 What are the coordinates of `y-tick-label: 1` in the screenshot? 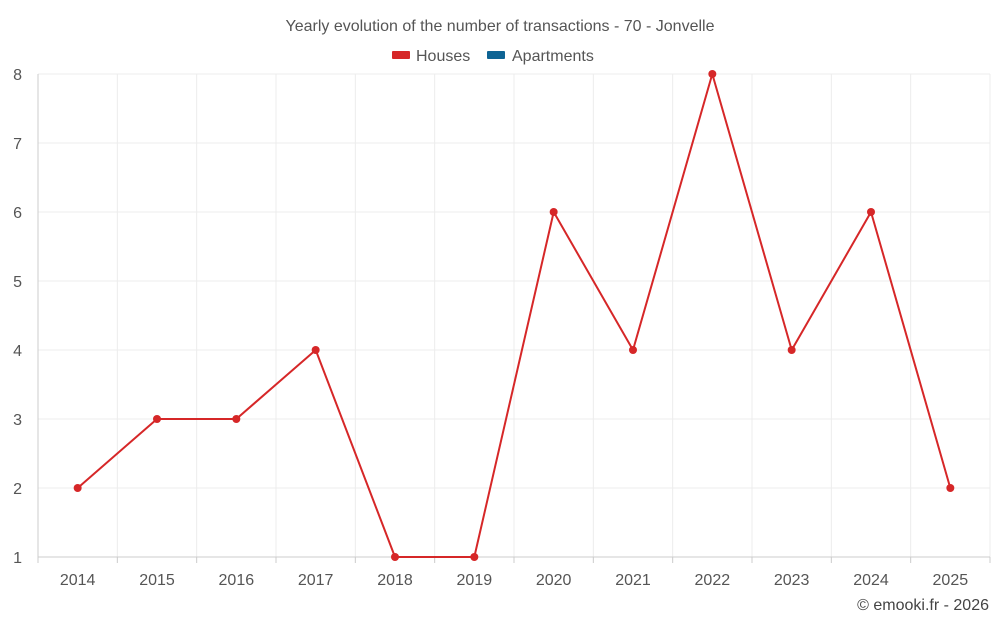 It's located at (17, 558).